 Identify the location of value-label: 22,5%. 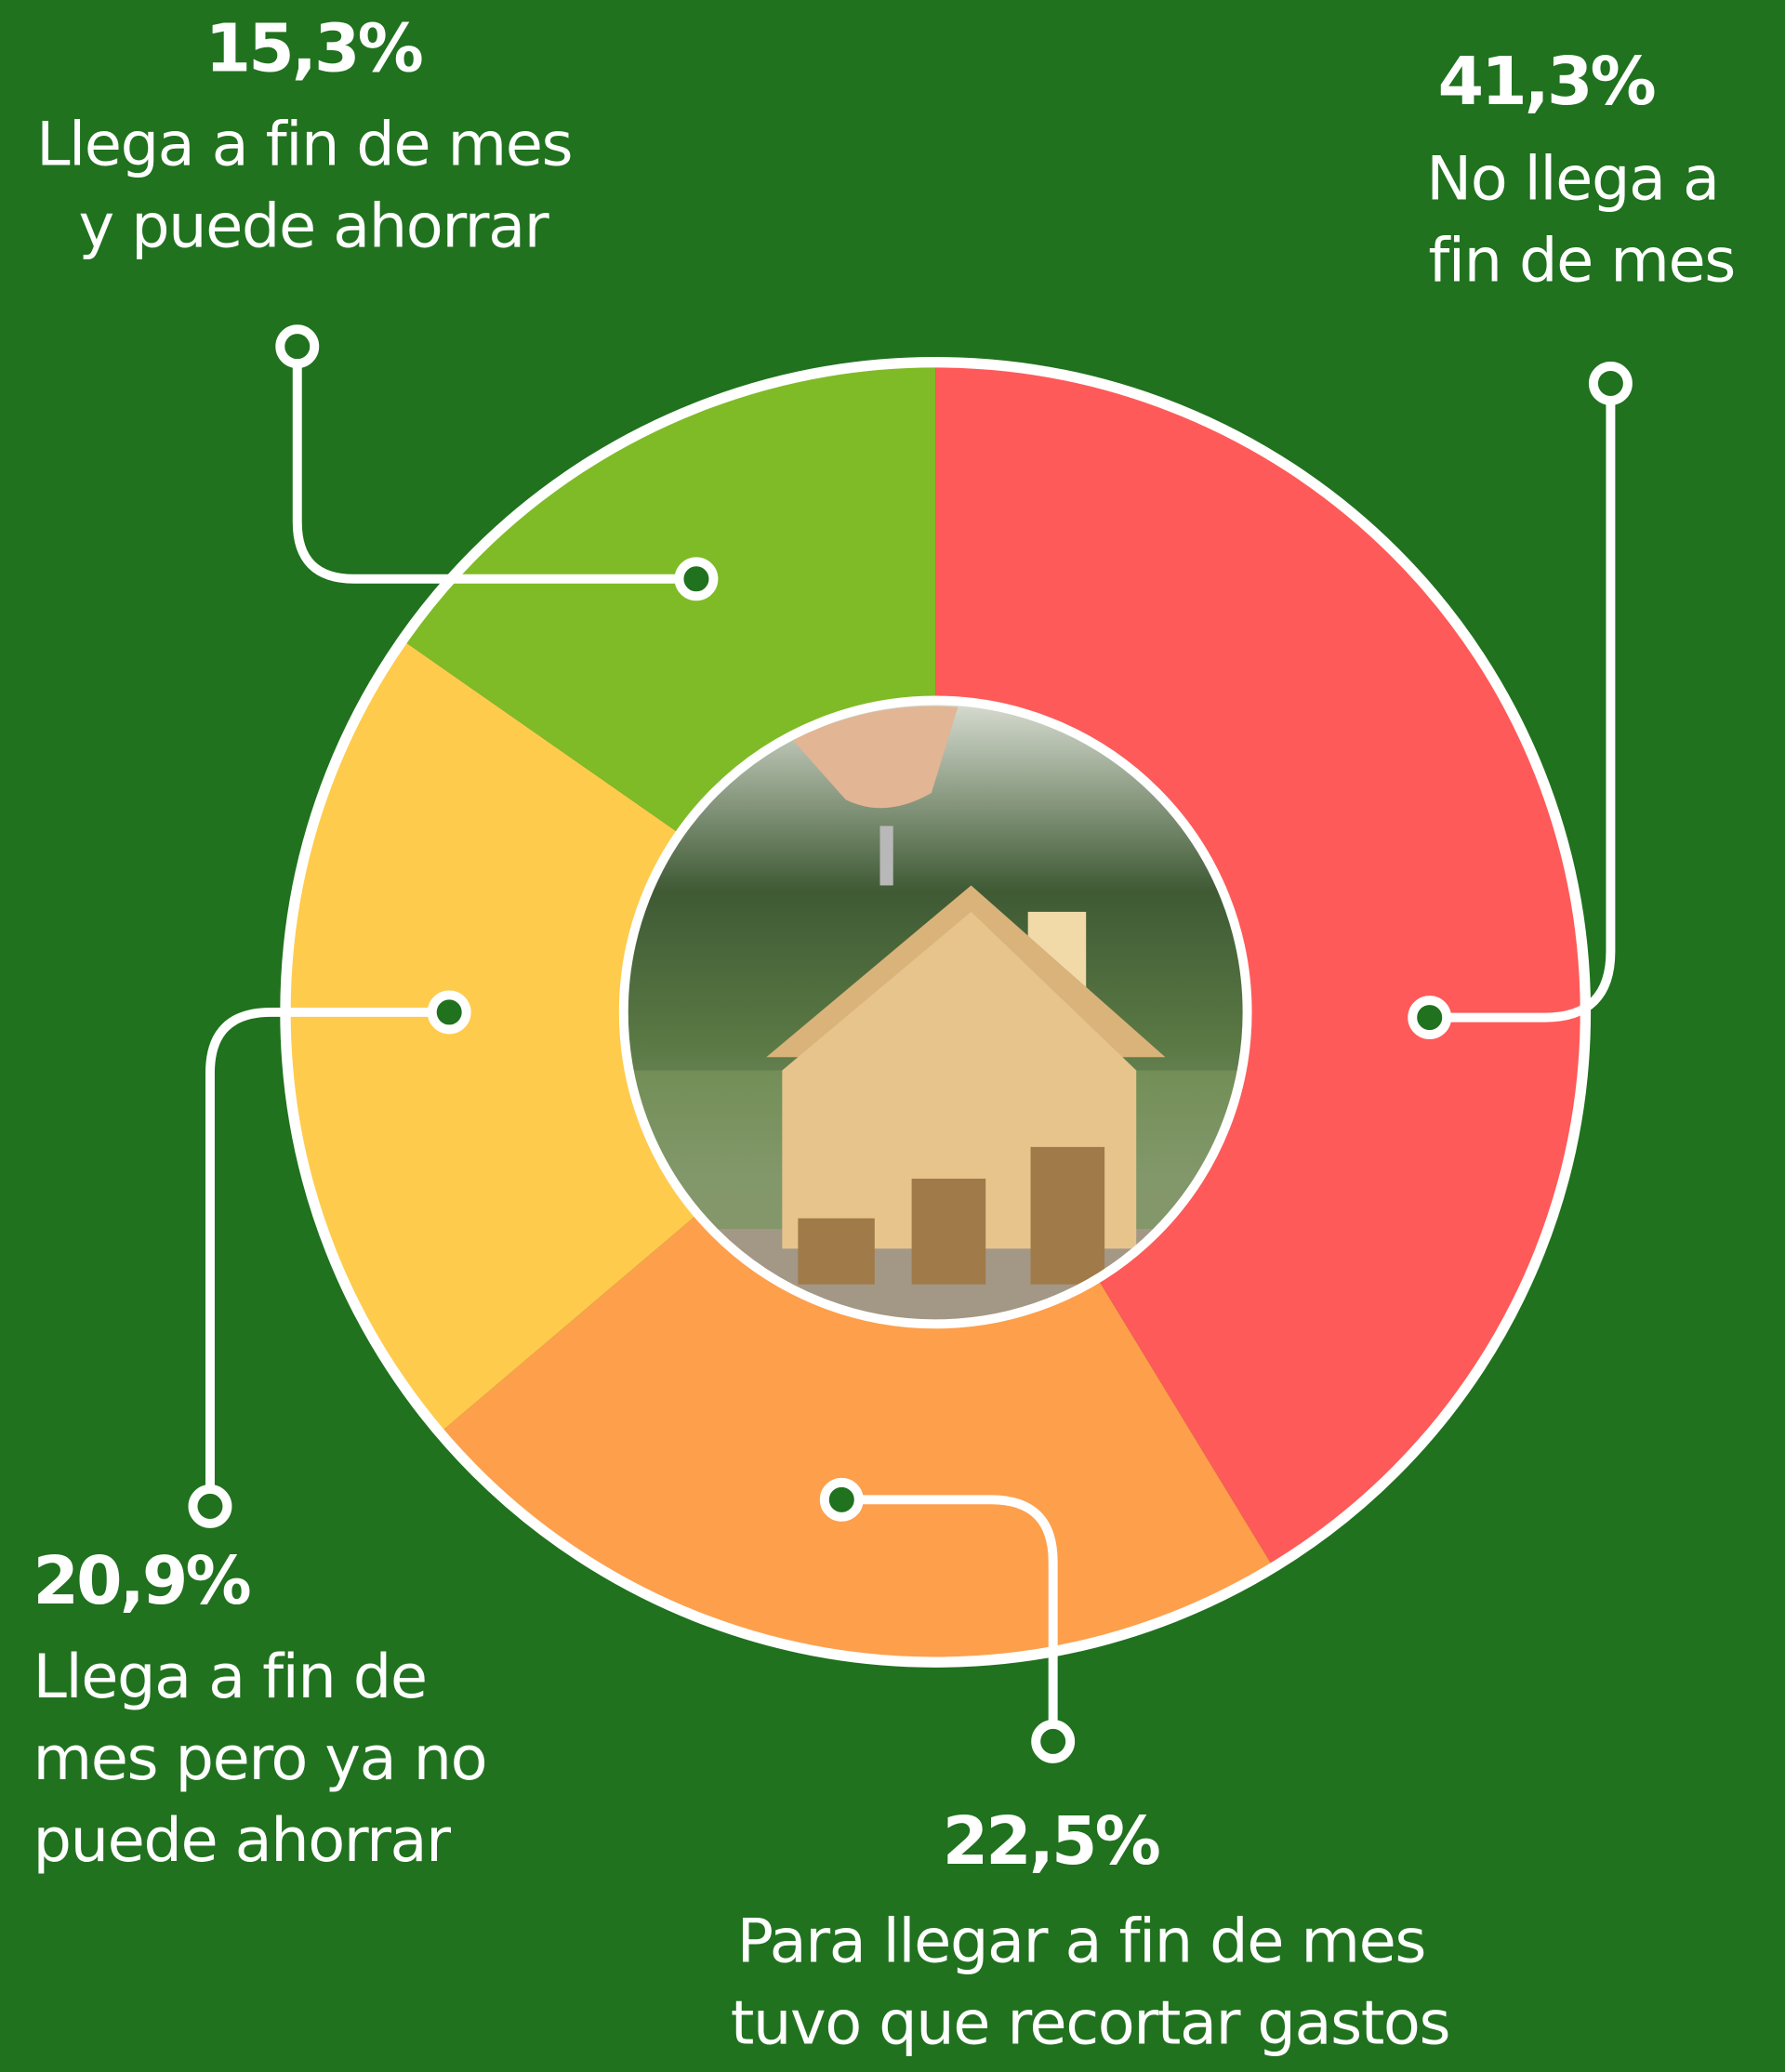
(1051, 1841).